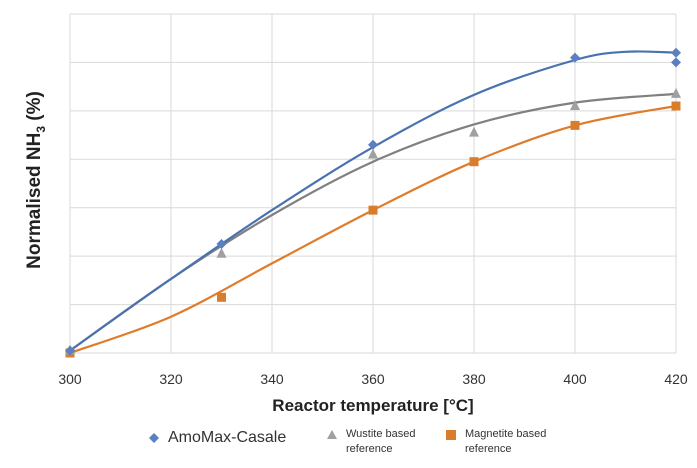 The width and height of the screenshot is (697, 468). I want to click on x-tick-labels: 300 320 340 360 380 400 420, so click(373, 379).